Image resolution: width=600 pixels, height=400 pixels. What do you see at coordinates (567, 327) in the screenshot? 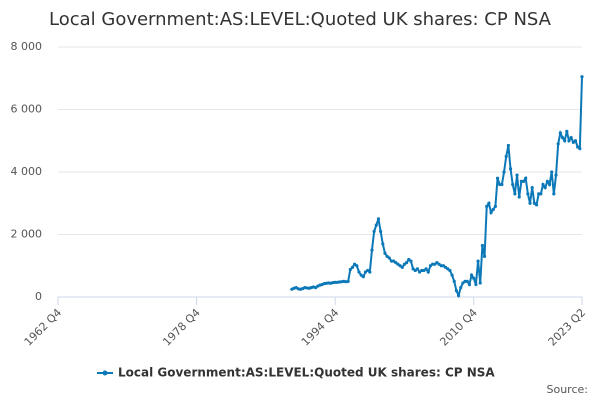
I see `x-tick-label: 2023 Q2` at bounding box center [567, 327].